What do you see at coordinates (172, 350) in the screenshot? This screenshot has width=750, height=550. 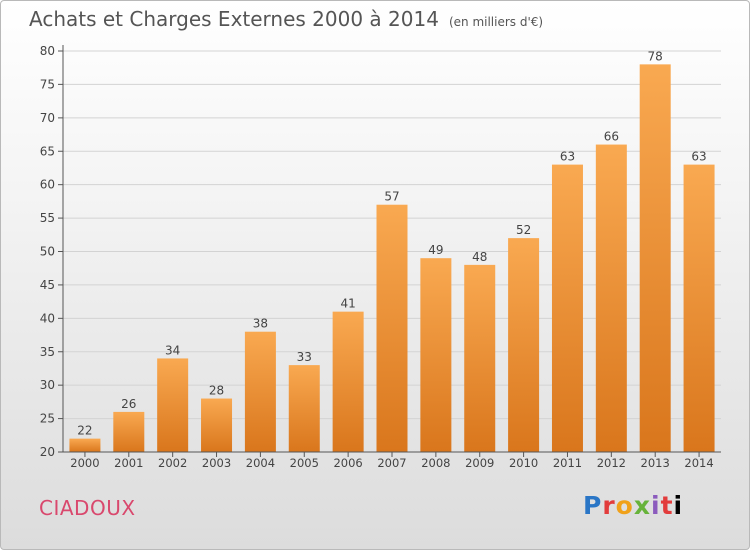 I see `bar-value-label: 34` at bounding box center [172, 350].